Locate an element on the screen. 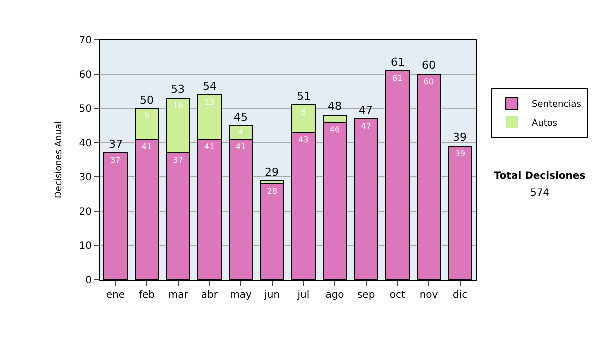  data-label: 16 is located at coordinates (178, 105).